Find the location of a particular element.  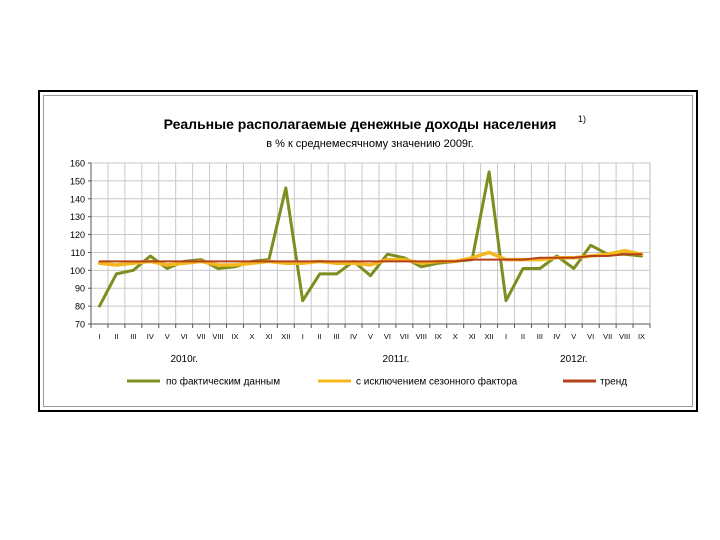

chart-subtitle: в % к среднемесячному значению 2009г. is located at coordinates (370, 144).